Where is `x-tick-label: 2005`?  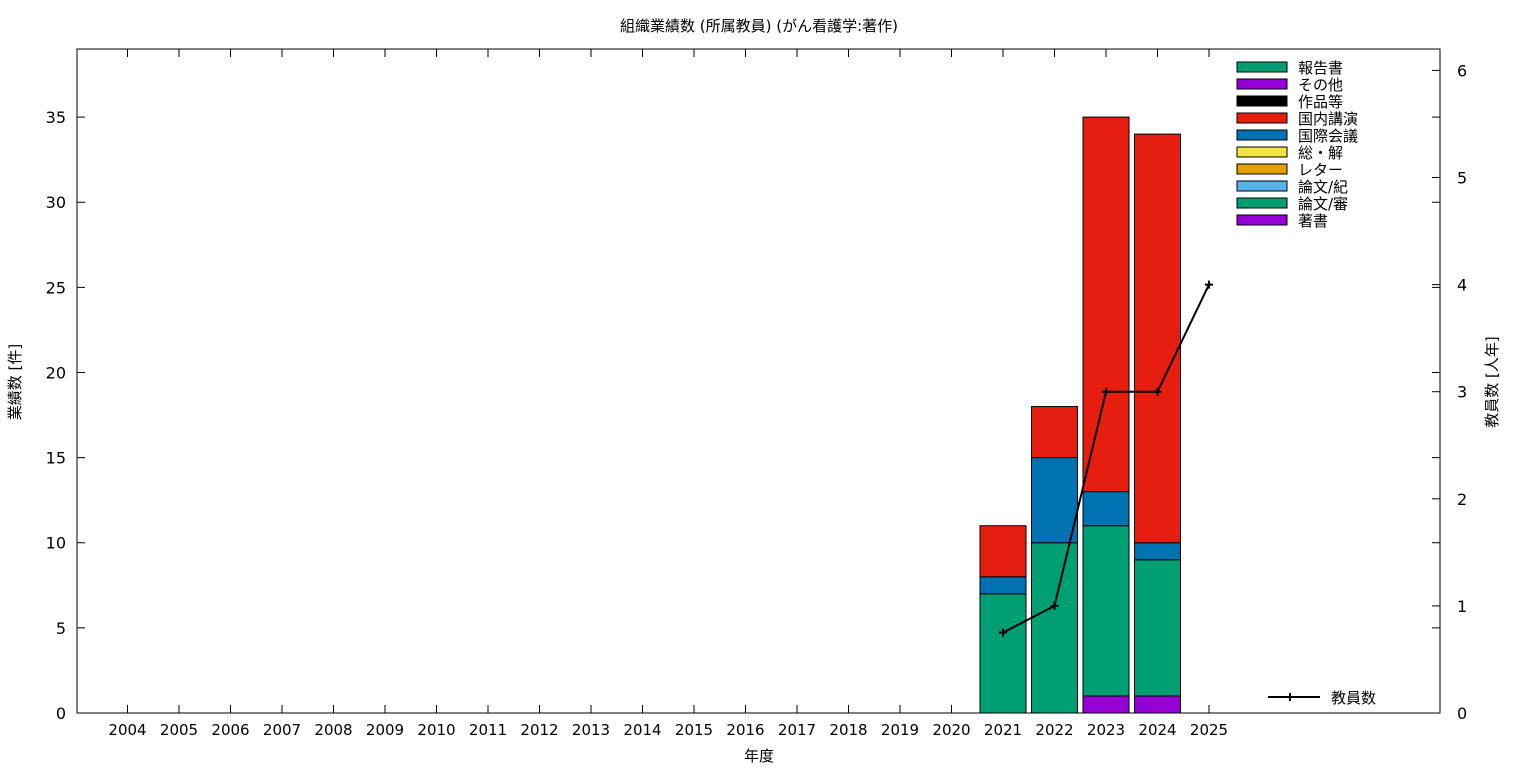 x-tick-label: 2005 is located at coordinates (179, 730).